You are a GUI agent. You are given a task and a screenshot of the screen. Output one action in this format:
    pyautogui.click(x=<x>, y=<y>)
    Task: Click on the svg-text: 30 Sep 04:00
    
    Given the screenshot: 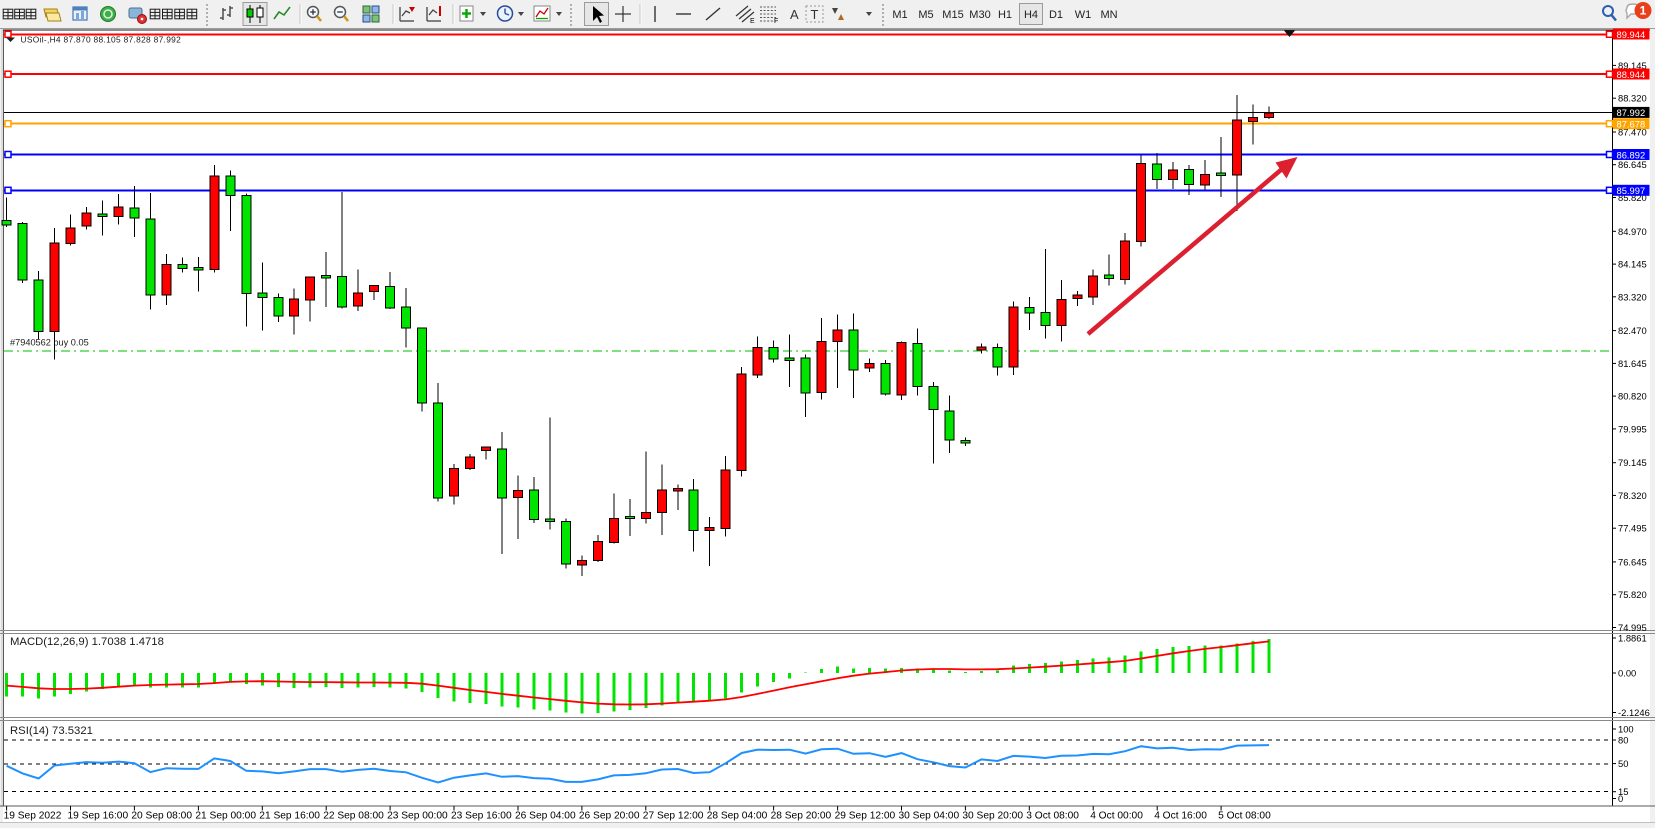 What is the action you would take?
    pyautogui.click(x=929, y=816)
    